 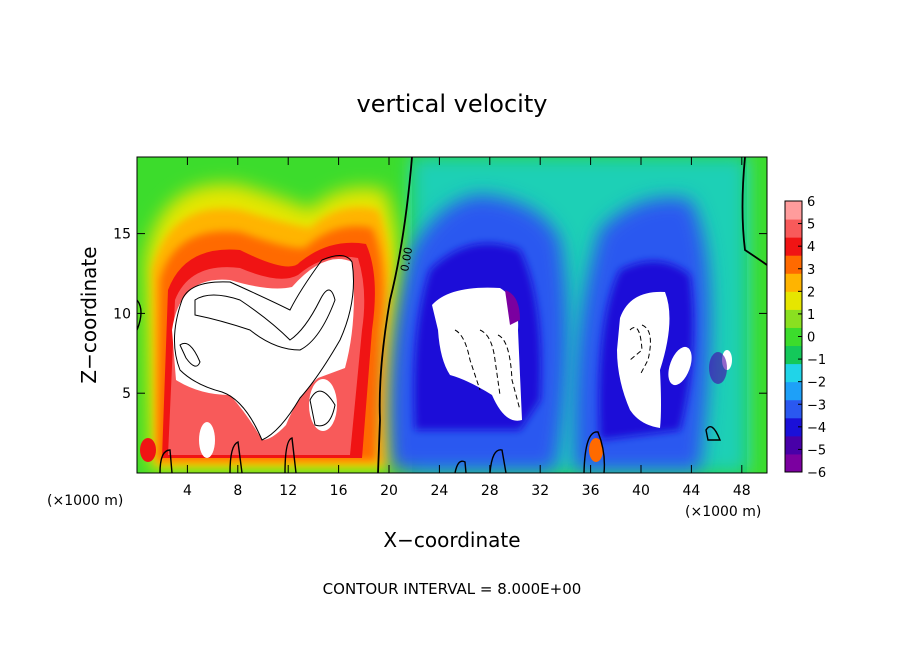 I want to click on x-tick-label: 20, so click(x=389, y=491).